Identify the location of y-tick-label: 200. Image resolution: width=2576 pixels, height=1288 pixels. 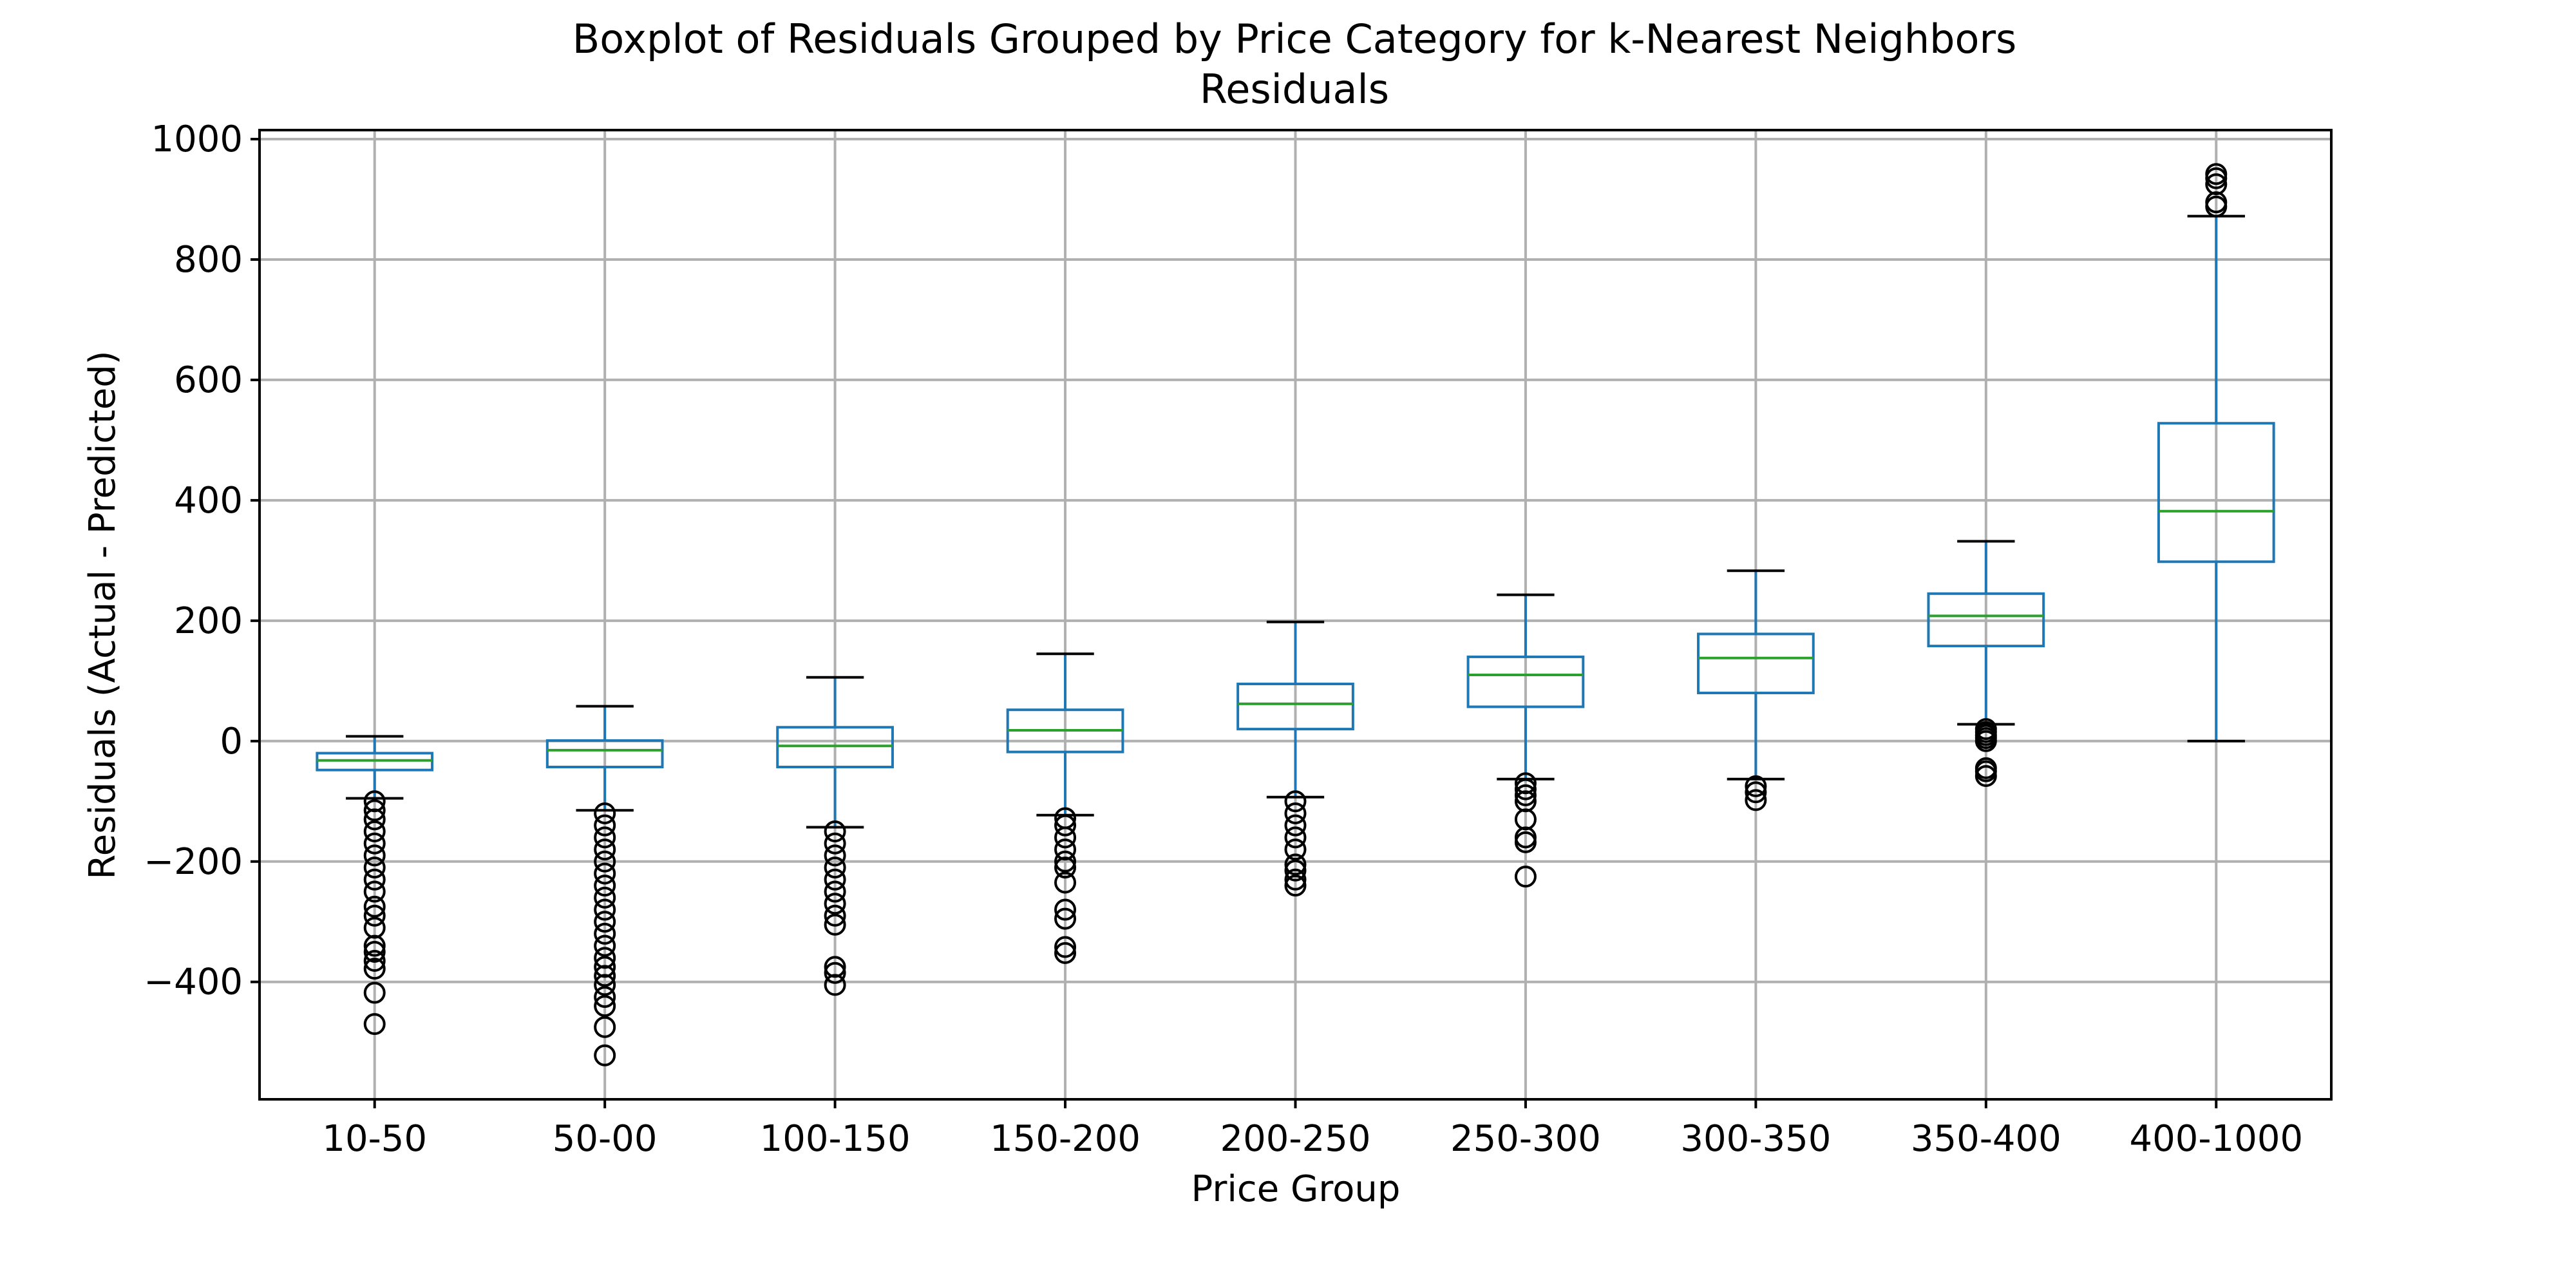
(208, 621).